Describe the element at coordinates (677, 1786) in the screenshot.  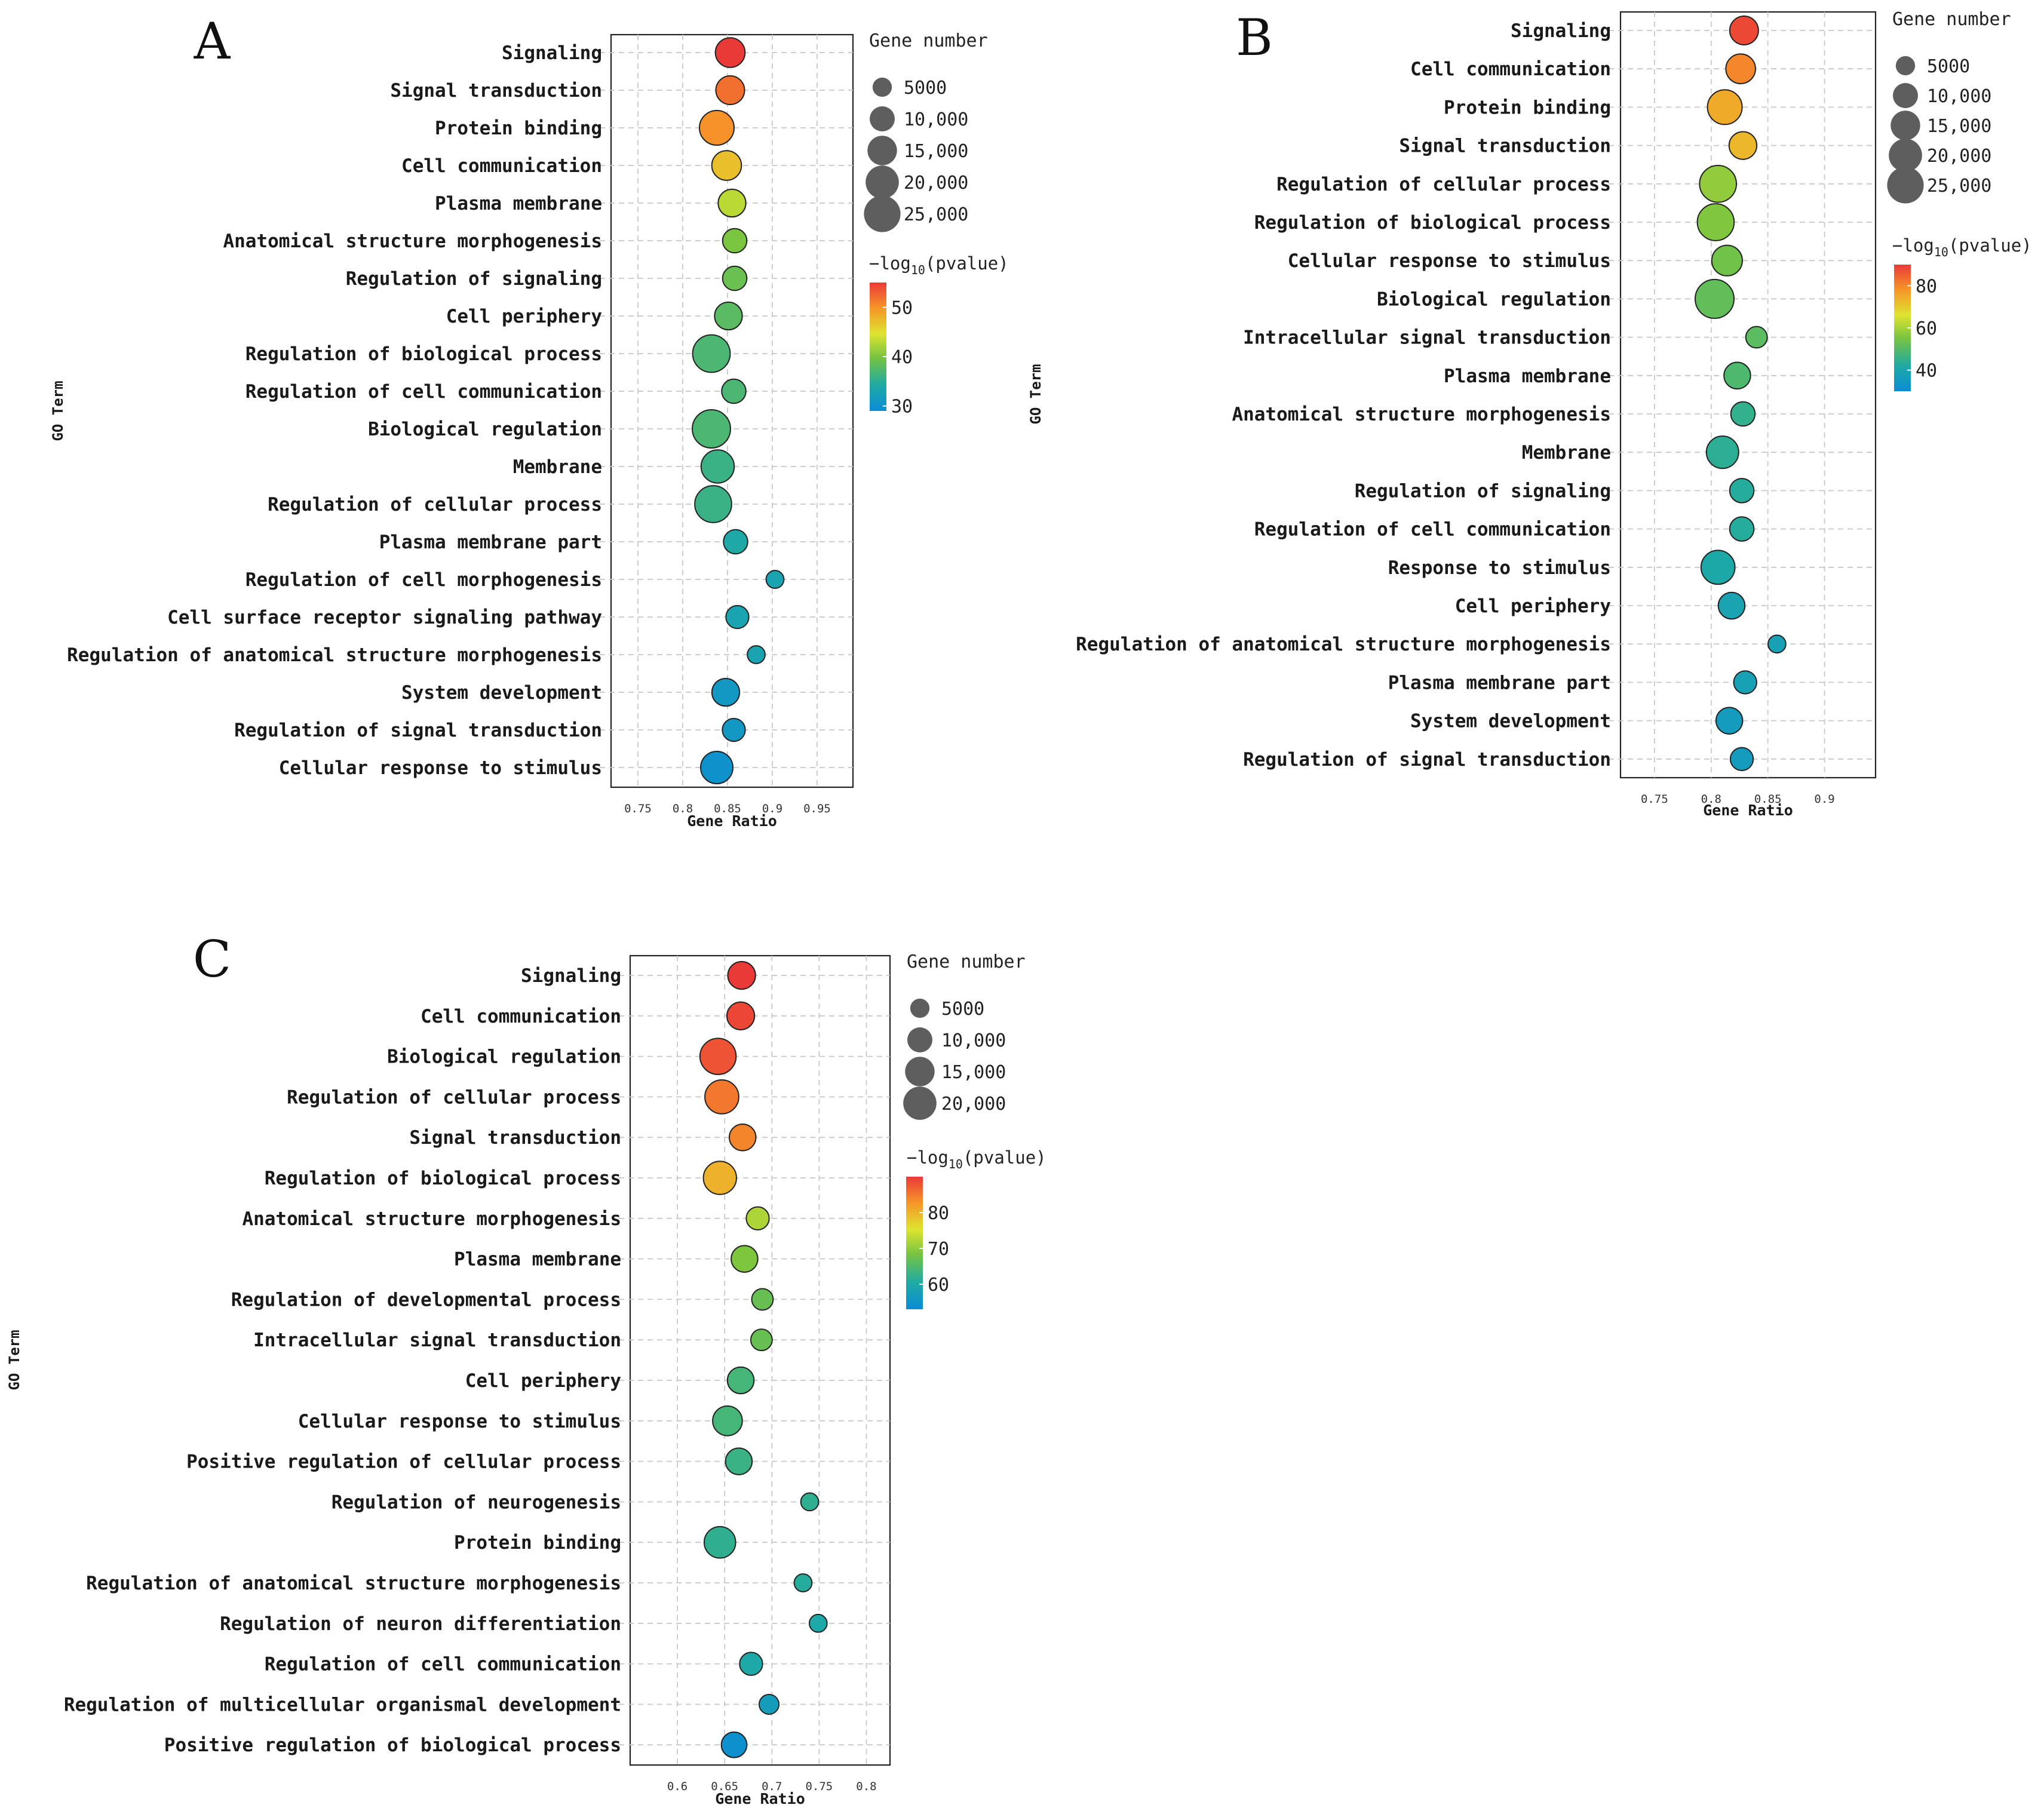
I see `x-tick-label: 0.6` at that location.